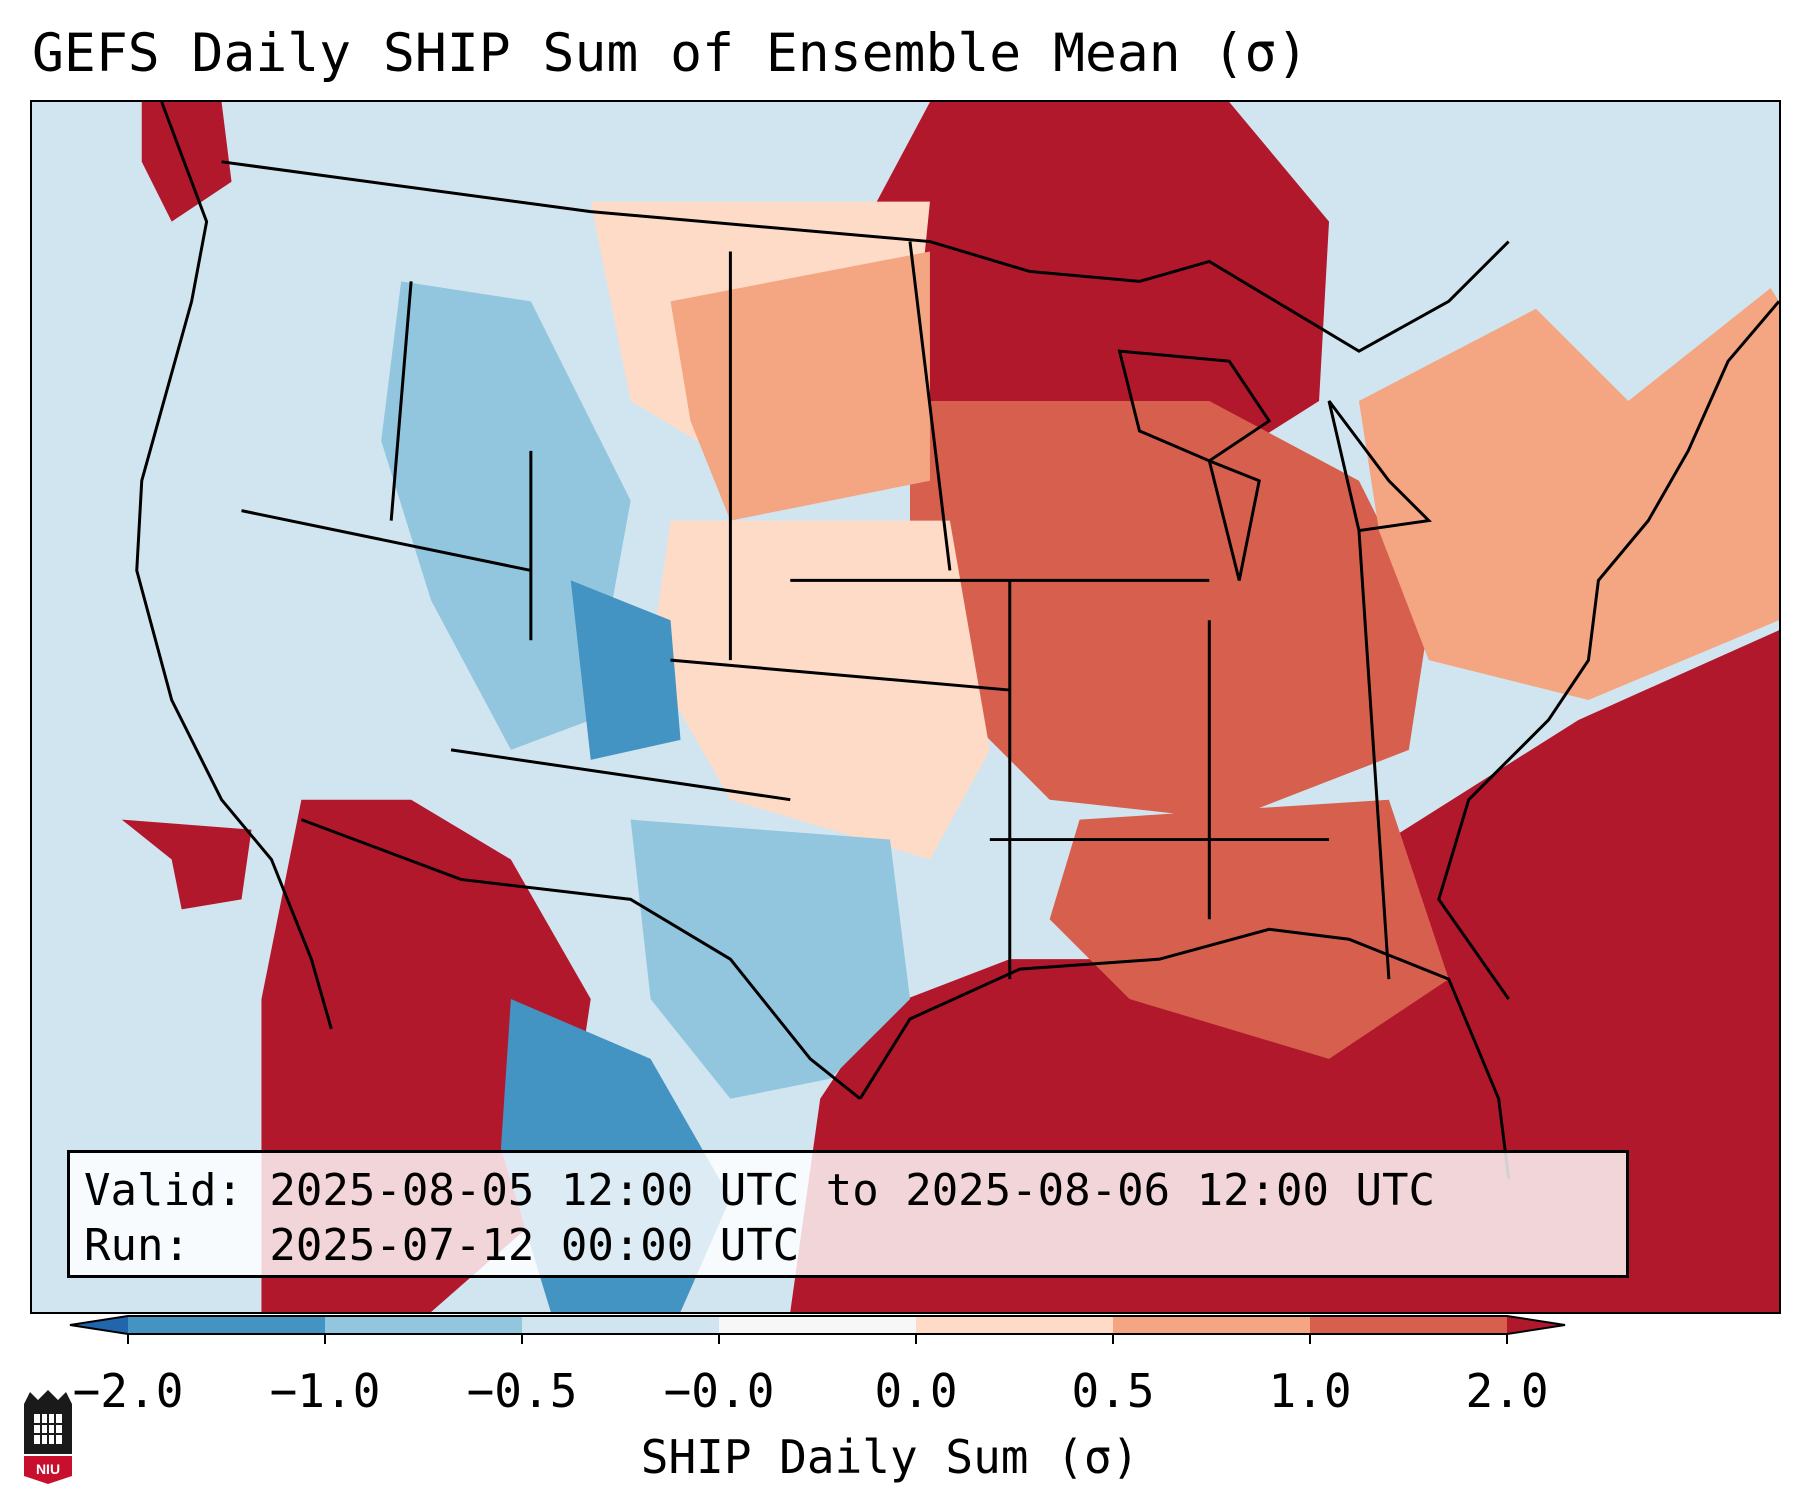 The image size is (1803, 1506). What do you see at coordinates (234, 566) in the screenshot?
I see `coastline-west` at bounding box center [234, 566].